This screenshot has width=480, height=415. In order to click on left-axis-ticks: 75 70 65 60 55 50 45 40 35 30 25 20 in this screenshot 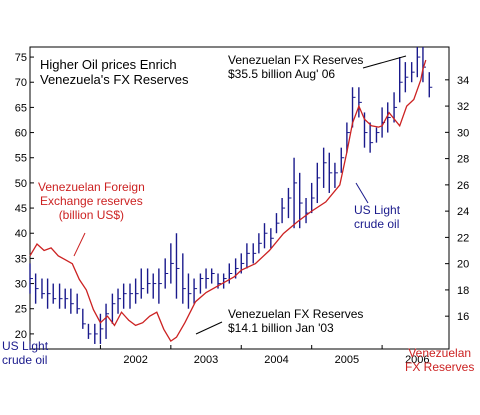, I will do `click(24, 196)`.